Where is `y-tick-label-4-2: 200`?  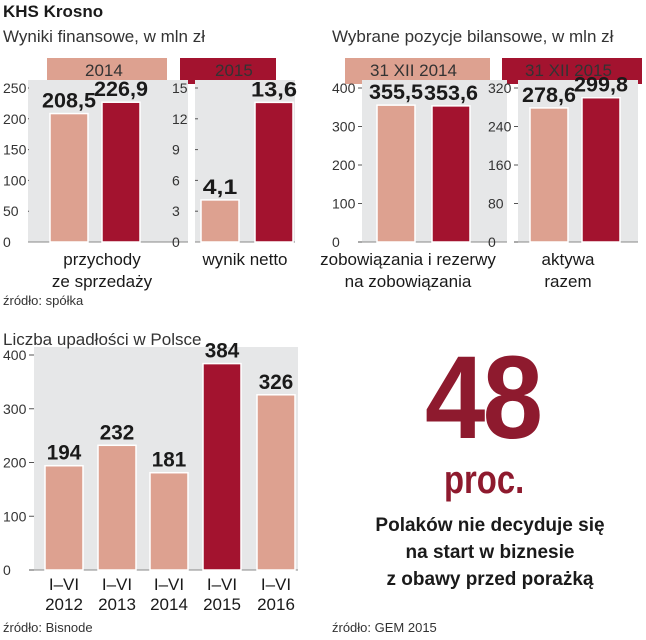 y-tick-label-4-2: 200 is located at coordinates (15, 463).